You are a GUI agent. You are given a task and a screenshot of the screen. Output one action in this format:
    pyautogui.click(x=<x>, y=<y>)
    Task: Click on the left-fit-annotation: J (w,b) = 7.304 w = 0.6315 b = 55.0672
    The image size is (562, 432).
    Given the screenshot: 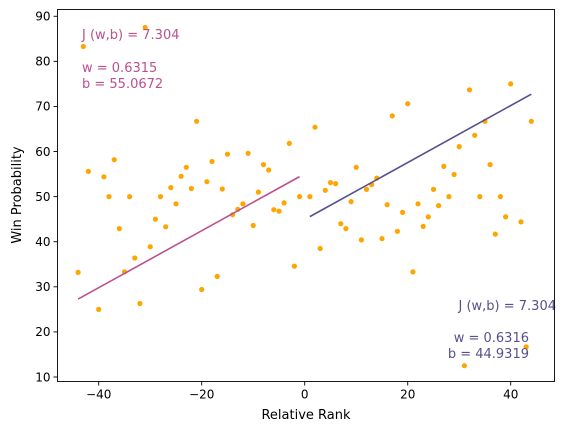 What is the action you would take?
    pyautogui.click(x=130, y=60)
    